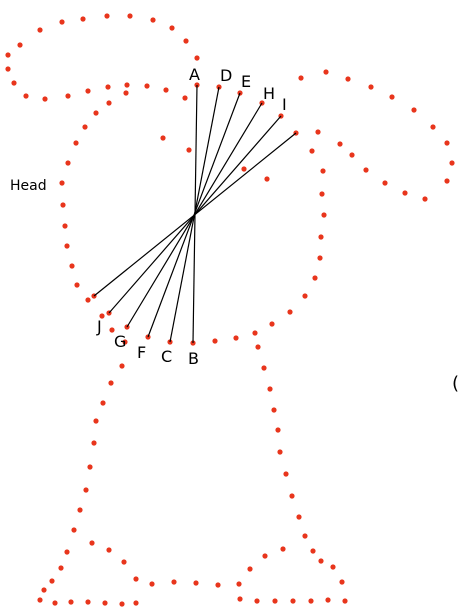  I want to click on head-label: Head, so click(28, 186).